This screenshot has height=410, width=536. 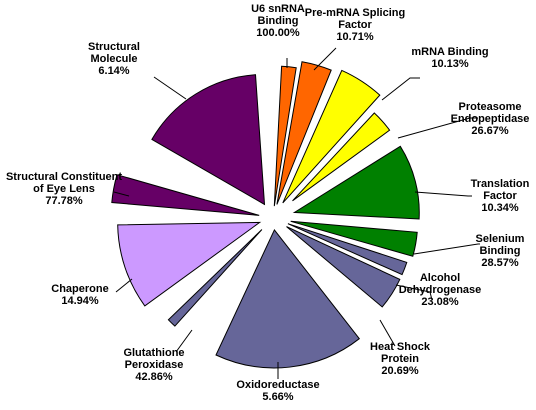 I want to click on slice-value-8: 20.69%, so click(x=400, y=371).